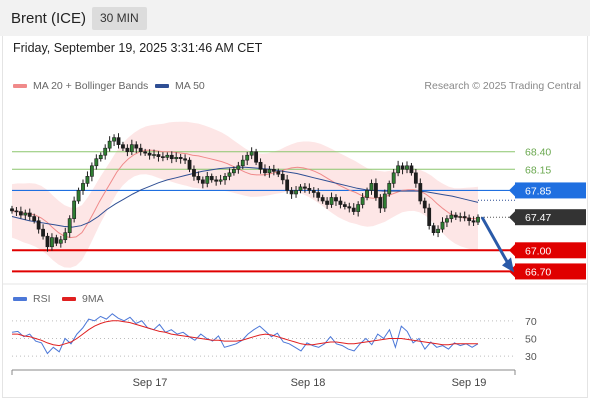 The height and width of the screenshot is (400, 590). What do you see at coordinates (531, 340) in the screenshot?
I see `rsi-tick-label: 50` at bounding box center [531, 340].